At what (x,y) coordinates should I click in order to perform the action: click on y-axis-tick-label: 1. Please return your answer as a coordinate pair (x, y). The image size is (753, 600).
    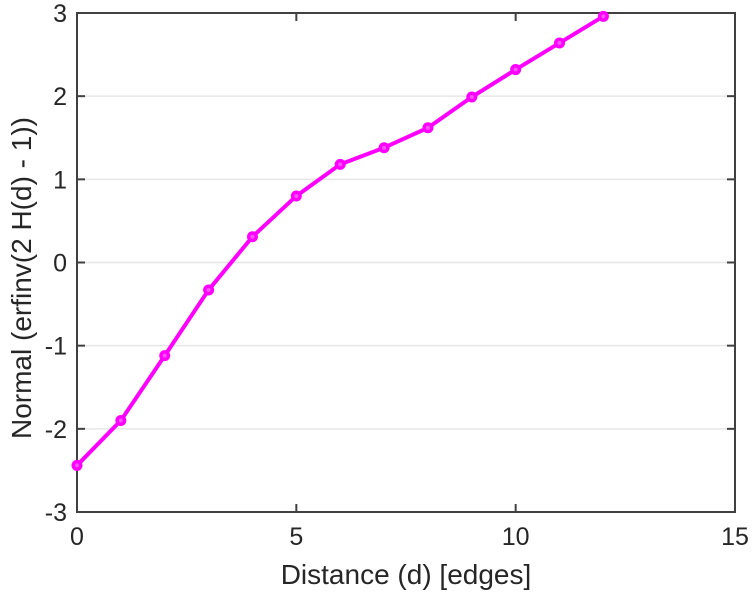
    Looking at the image, I should click on (60, 180).